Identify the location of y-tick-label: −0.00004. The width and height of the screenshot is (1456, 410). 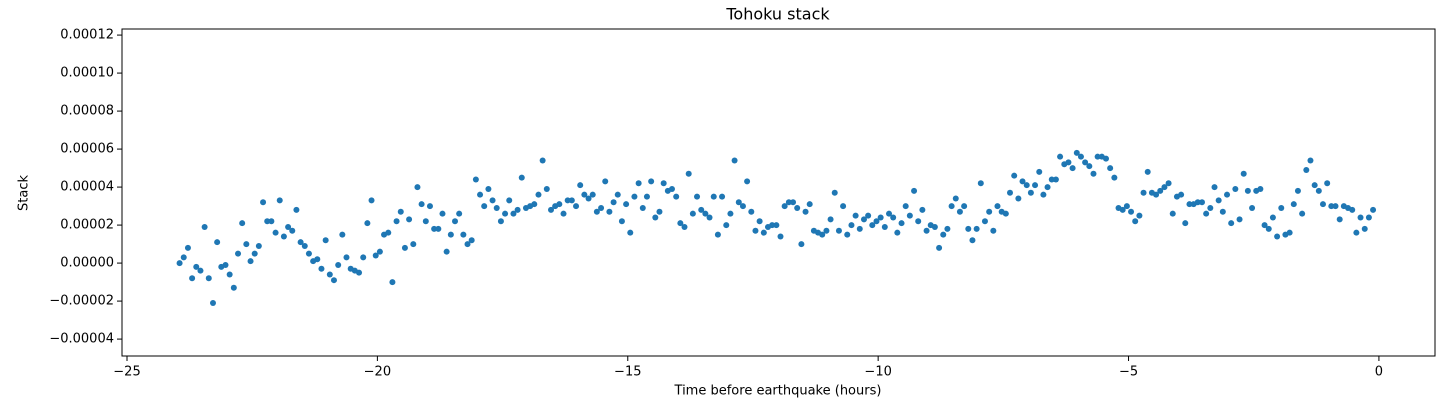
(81, 339).